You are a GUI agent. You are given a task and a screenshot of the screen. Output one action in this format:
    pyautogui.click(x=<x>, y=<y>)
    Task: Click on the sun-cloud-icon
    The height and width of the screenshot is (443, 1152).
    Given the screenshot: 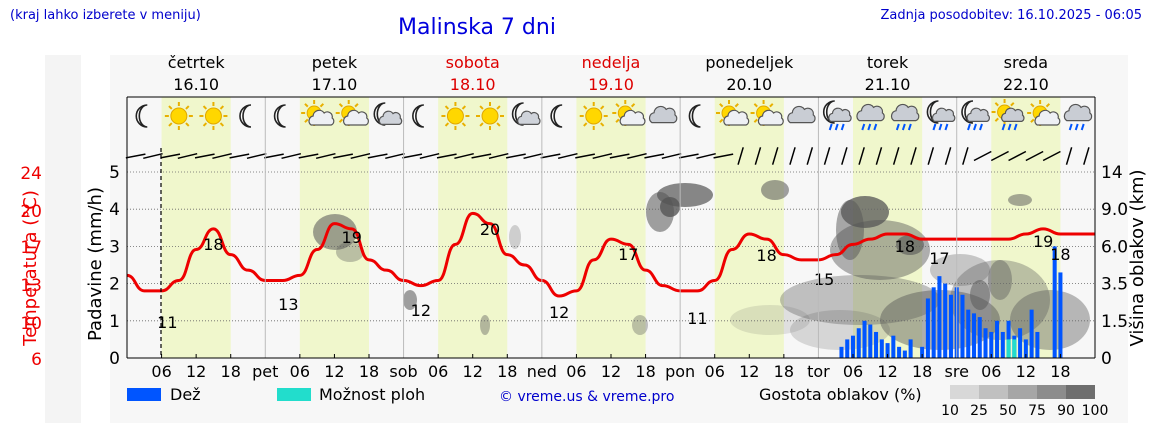 What is the action you would take?
    pyautogui.click(x=767, y=113)
    